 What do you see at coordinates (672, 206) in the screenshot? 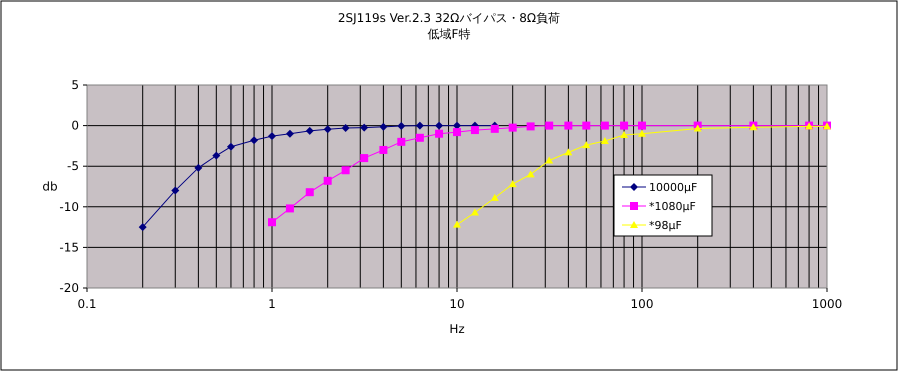
I see `legend-label: *1080μF` at bounding box center [672, 206].